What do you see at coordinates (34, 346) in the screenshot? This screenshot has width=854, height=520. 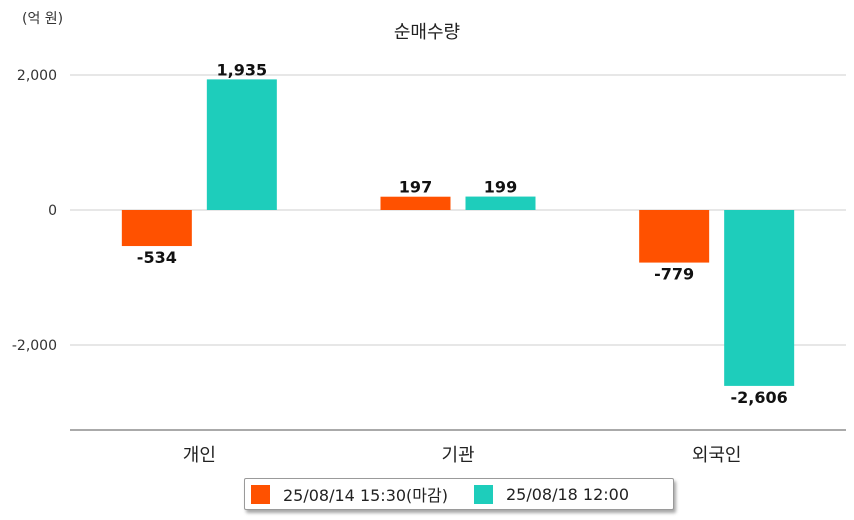 I see `y-tick-label: -2,000` at bounding box center [34, 346].